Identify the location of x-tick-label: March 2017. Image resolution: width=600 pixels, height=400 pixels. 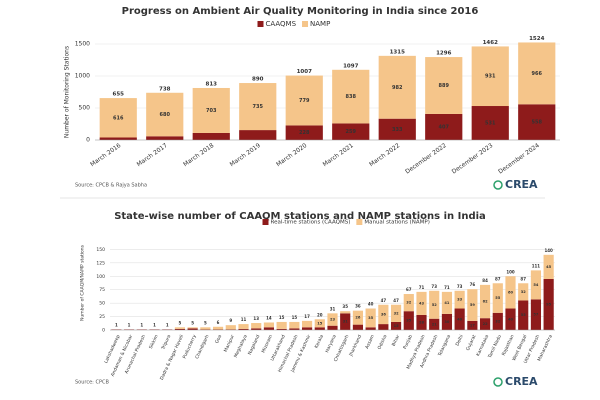
(152, 155).